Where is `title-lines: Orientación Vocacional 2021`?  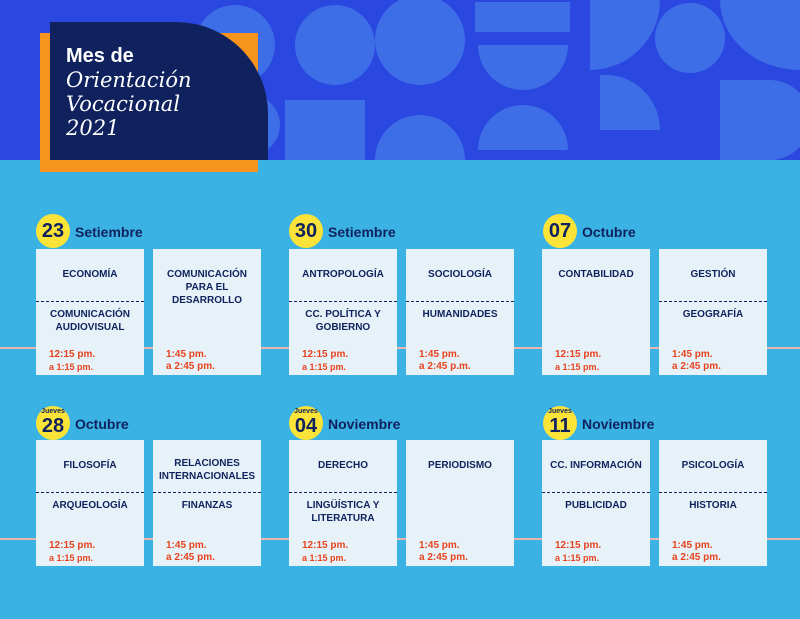
title-lines: Orientación Vocacional 2021 is located at coordinates (129, 104).